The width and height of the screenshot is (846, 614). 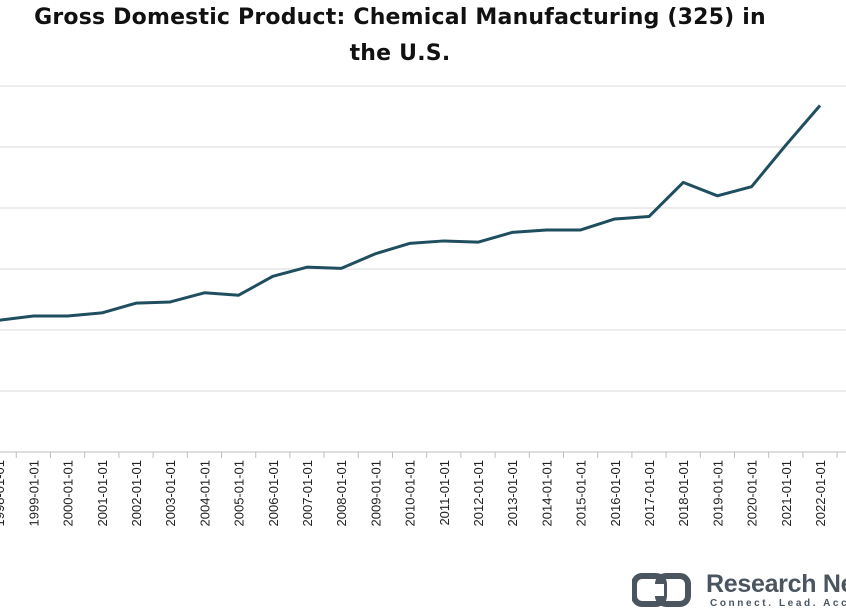 I want to click on x-tick-label: 2016-01-01, so click(x=615, y=493).